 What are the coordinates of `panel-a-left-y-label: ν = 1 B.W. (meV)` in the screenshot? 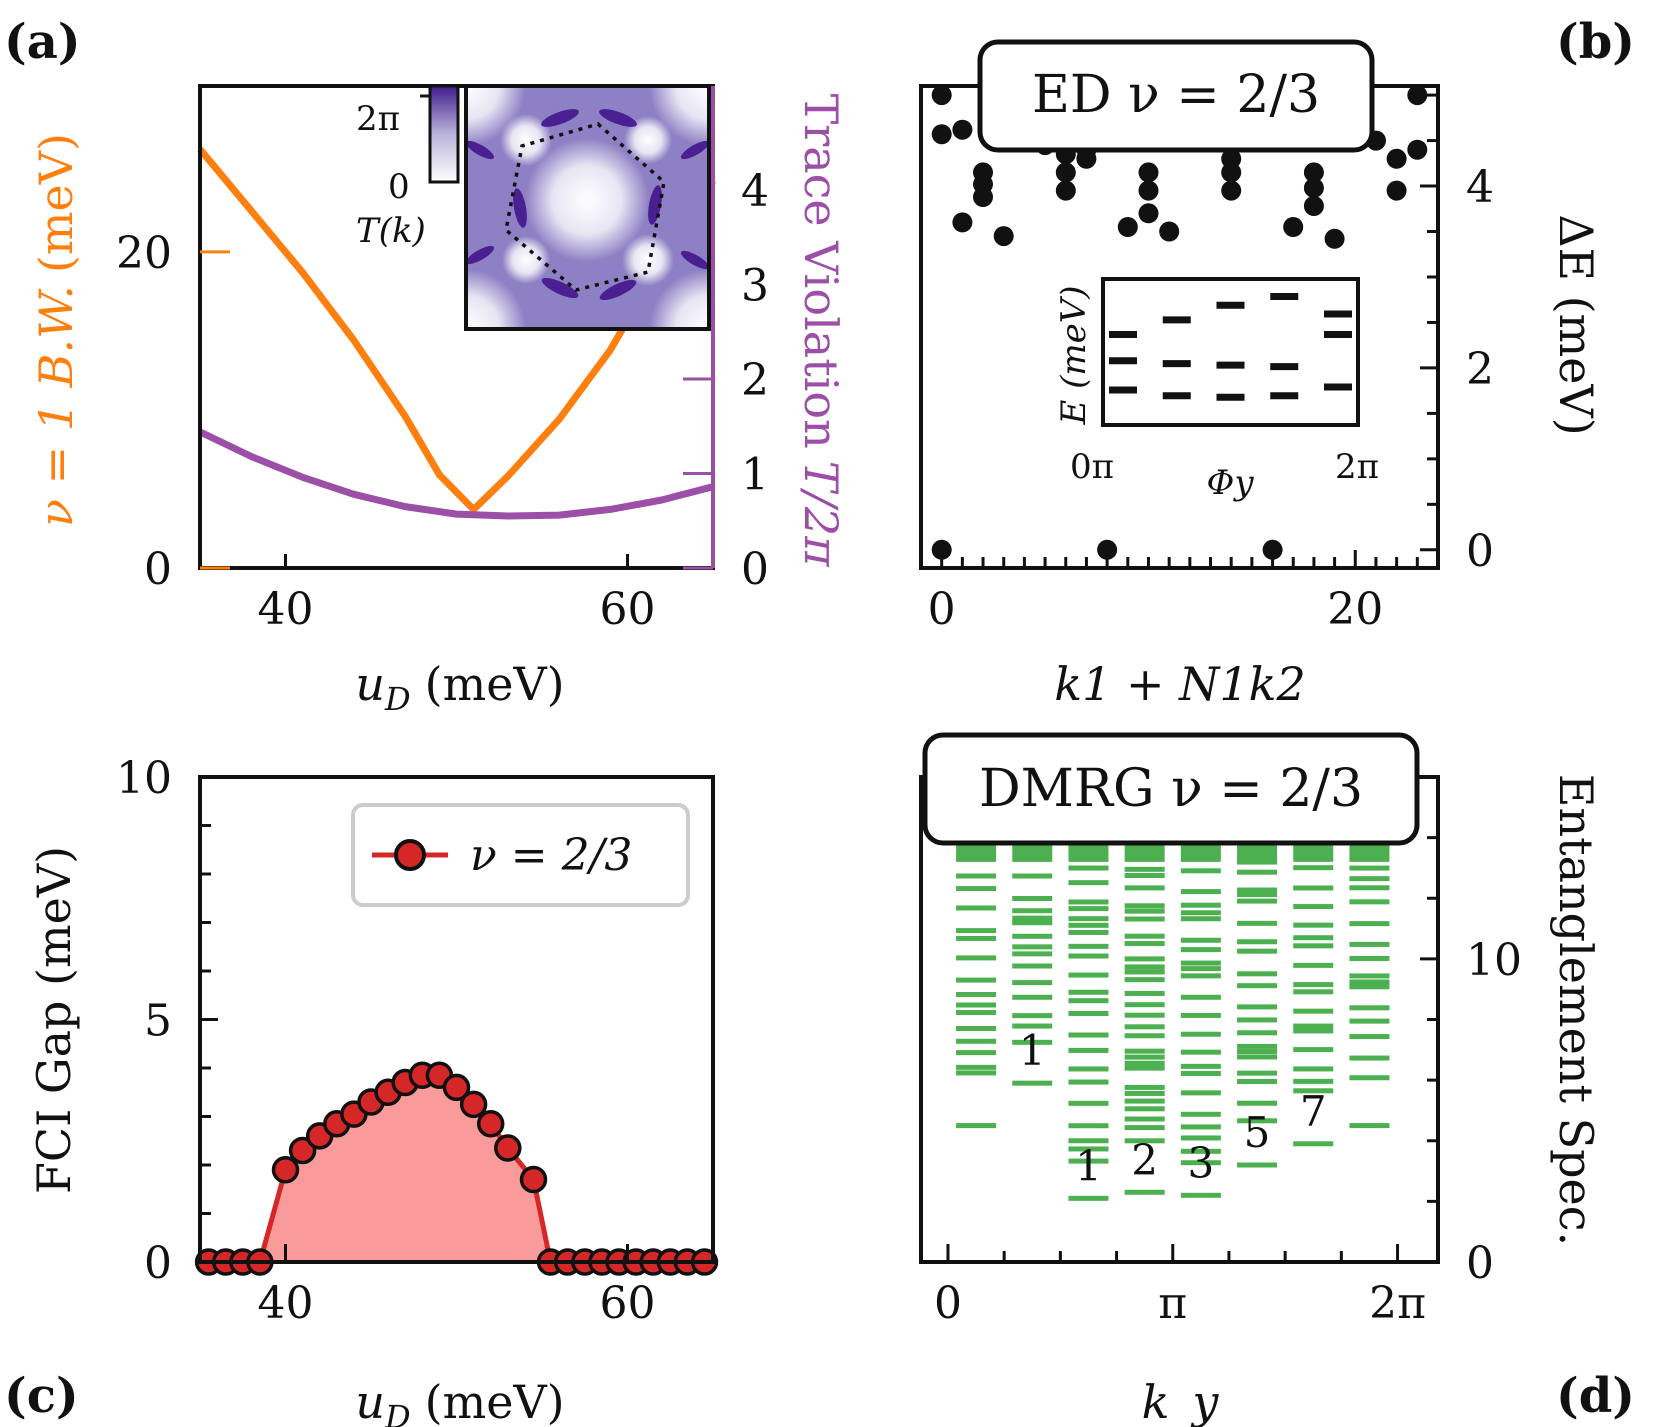 It's located at (56, 330).